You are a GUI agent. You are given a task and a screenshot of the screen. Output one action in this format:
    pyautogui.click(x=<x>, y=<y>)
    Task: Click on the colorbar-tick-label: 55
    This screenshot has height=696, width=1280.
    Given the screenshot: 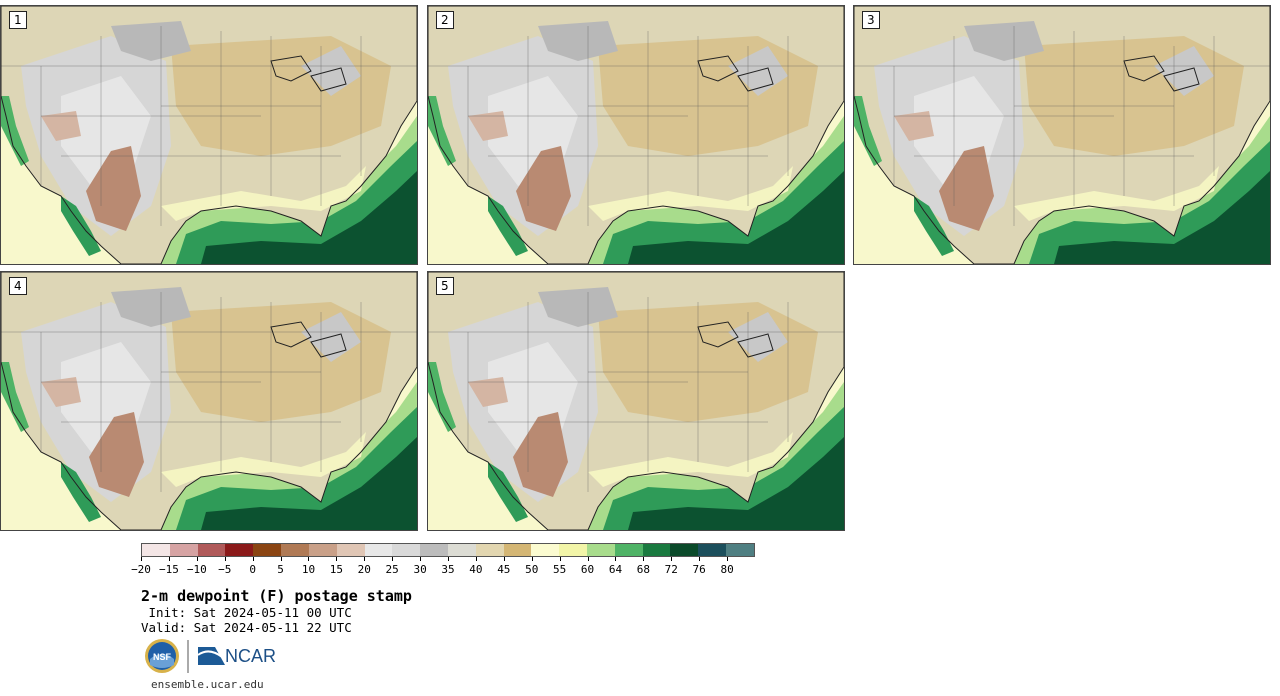 What is the action you would take?
    pyautogui.click(x=560, y=569)
    